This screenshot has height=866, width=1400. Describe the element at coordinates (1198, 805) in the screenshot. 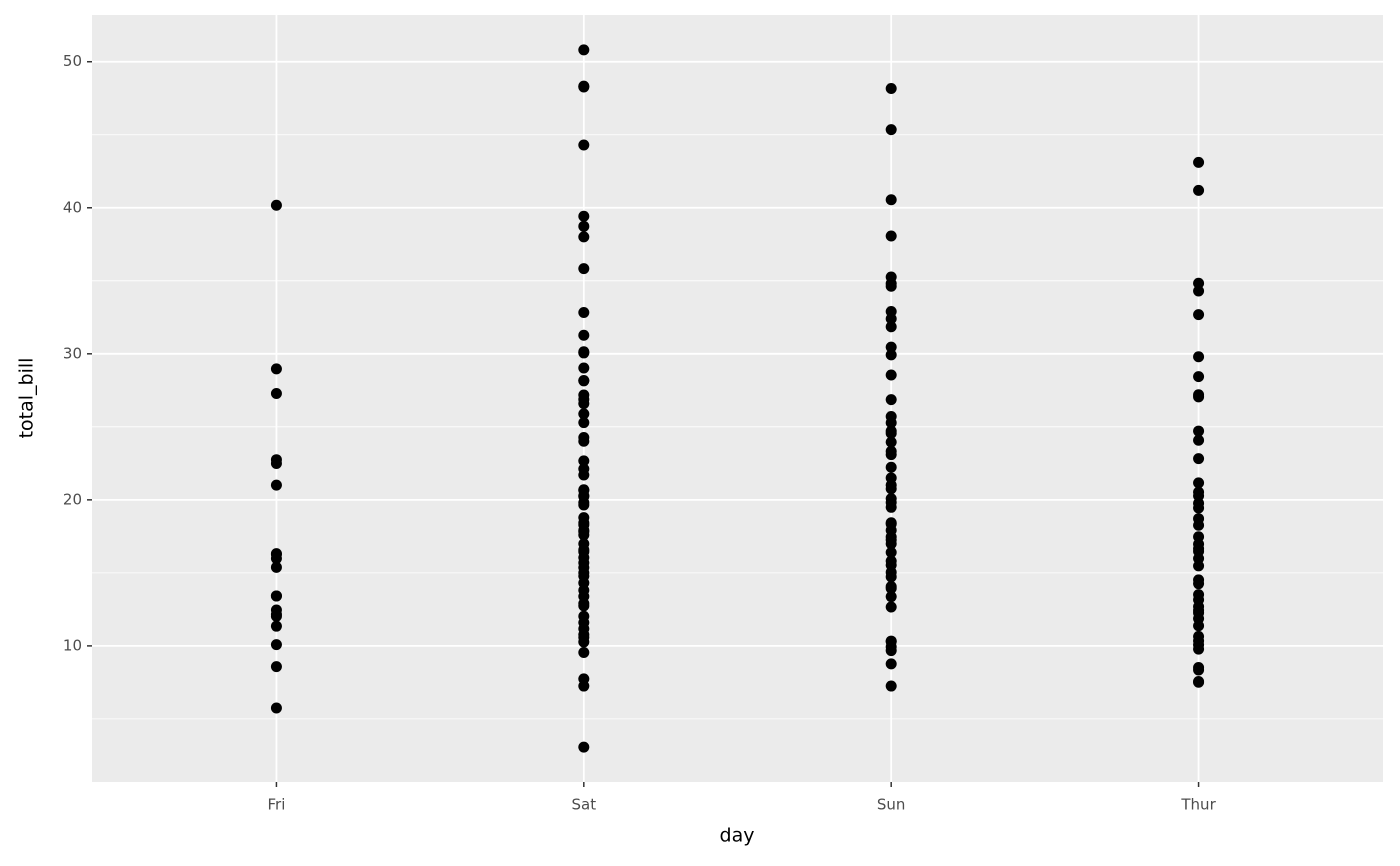

I see `x-tick-label: Thur` at that location.